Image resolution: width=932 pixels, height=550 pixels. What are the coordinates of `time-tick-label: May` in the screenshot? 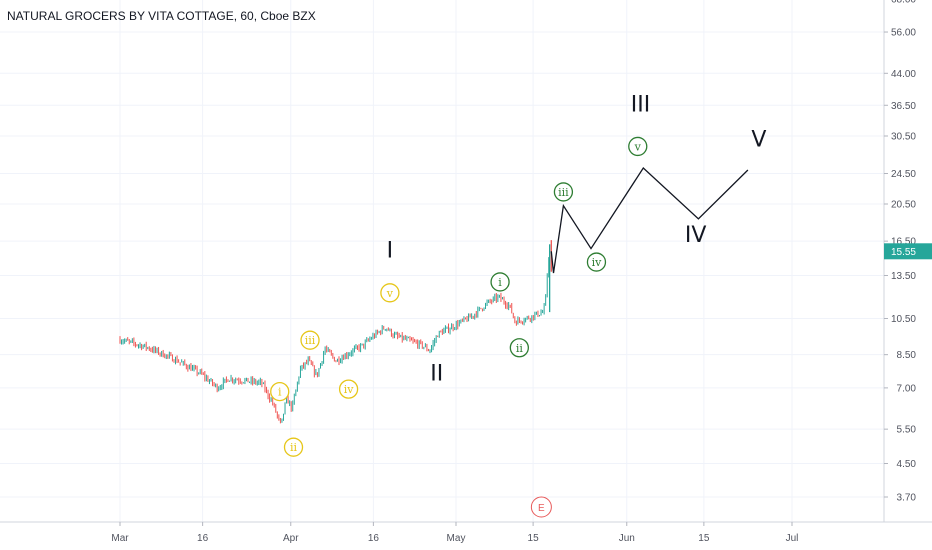 It's located at (456, 538).